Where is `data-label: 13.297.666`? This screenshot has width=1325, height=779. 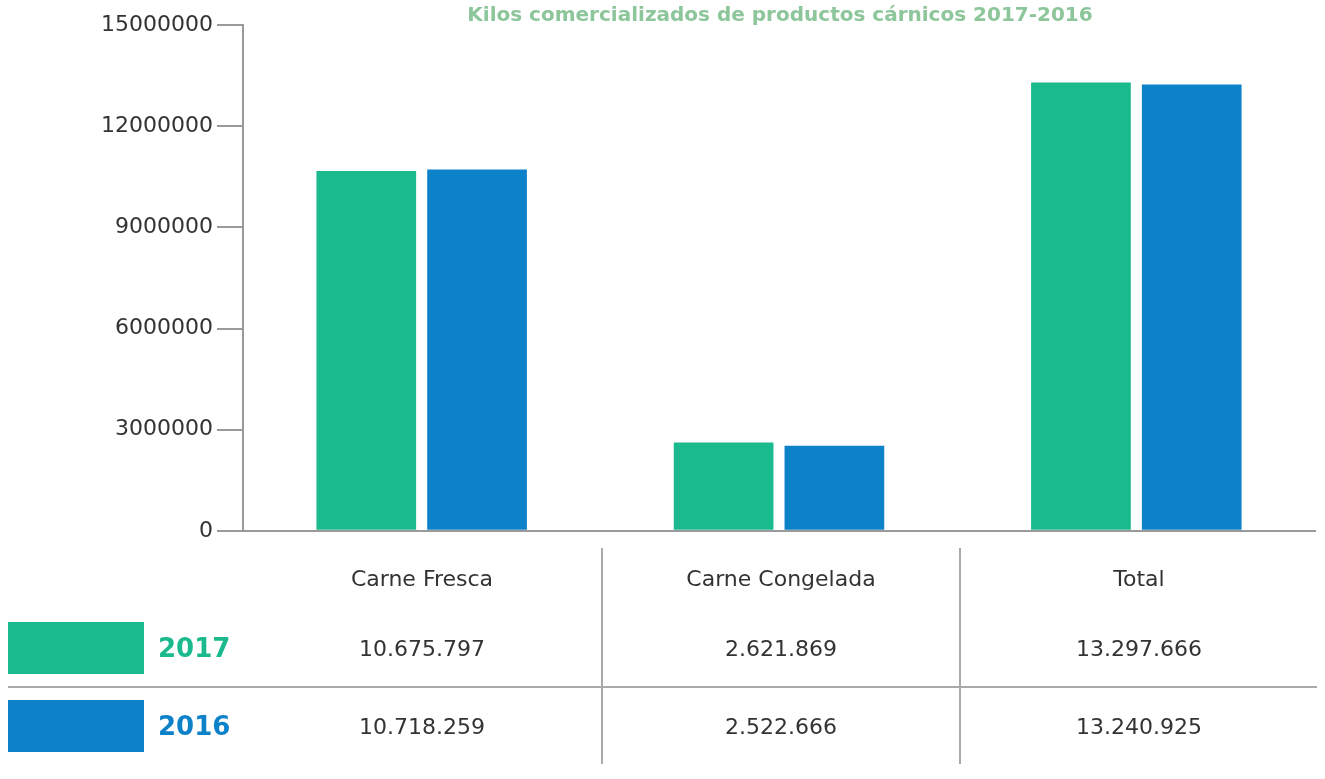 data-label: 13.297.666 is located at coordinates (1138, 648).